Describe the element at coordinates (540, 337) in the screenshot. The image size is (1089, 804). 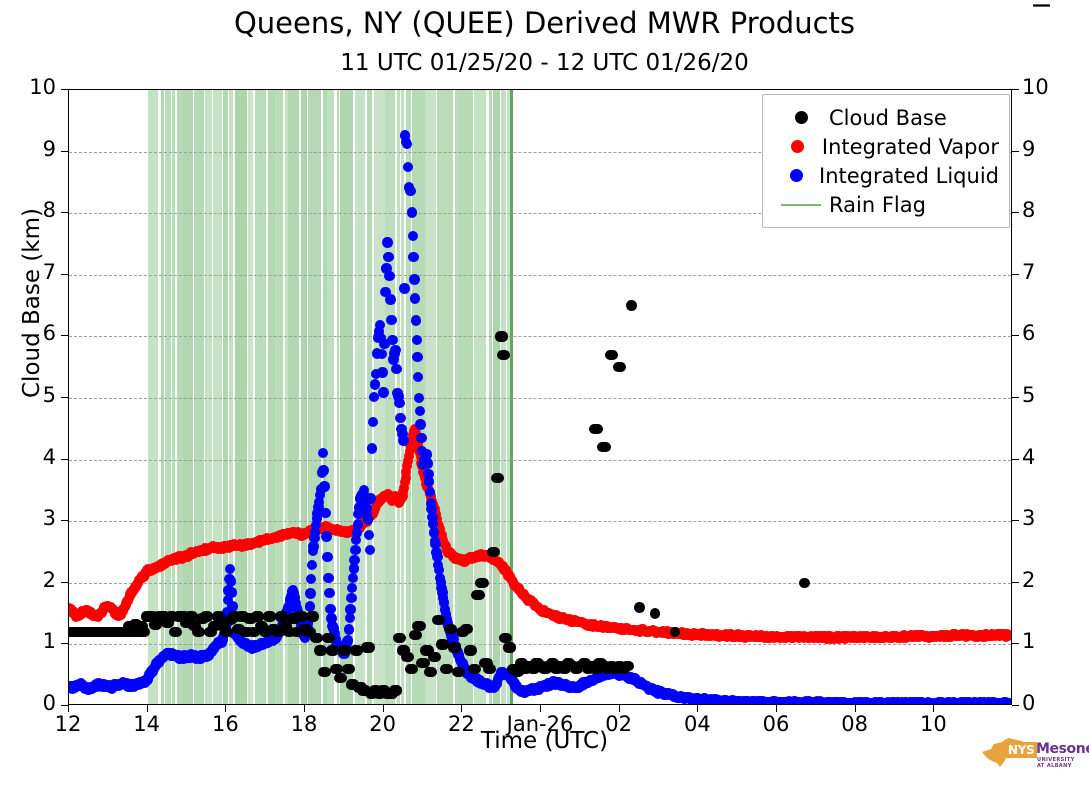
I see `gridline` at that location.